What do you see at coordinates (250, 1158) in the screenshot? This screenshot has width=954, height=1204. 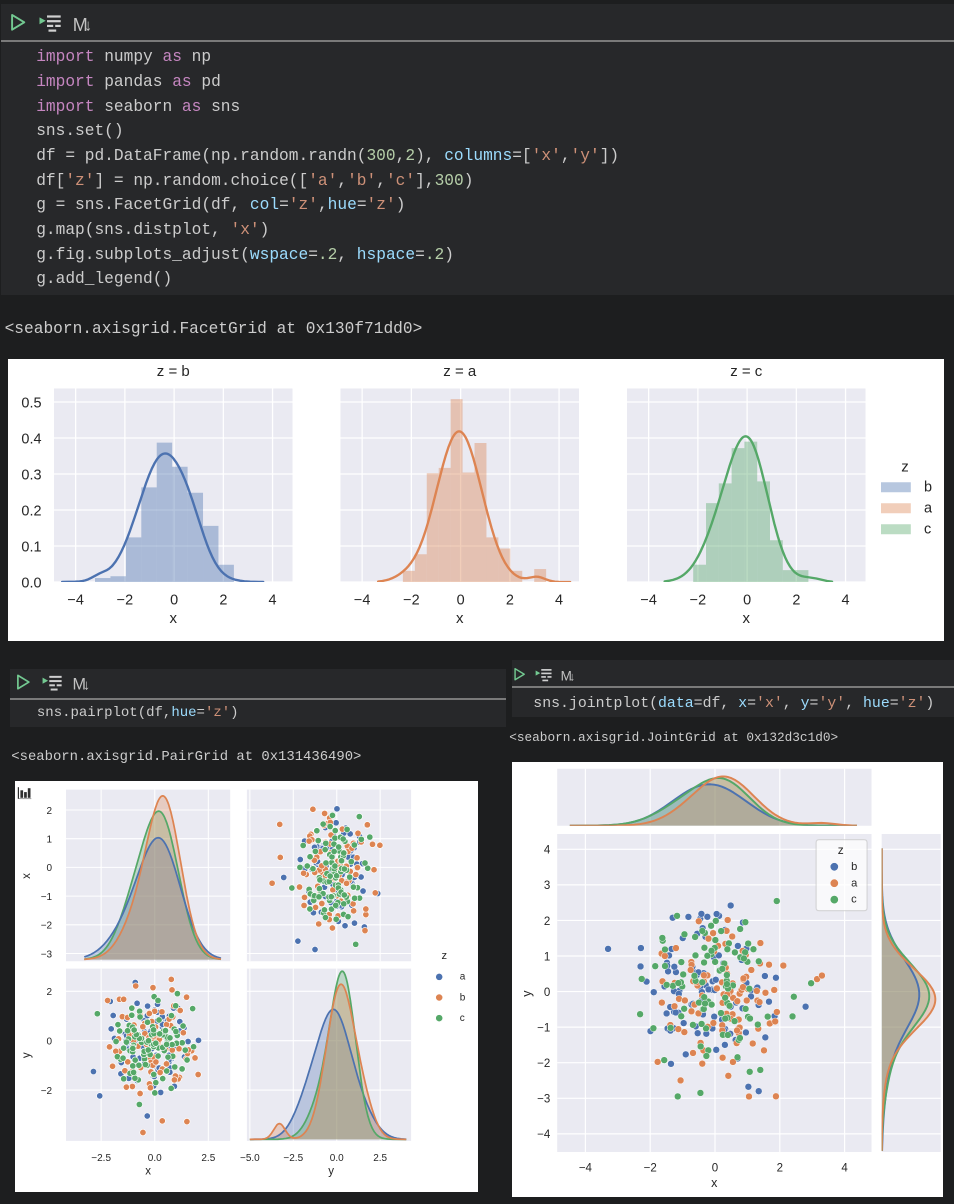 I see `svg-text: −5.0` at bounding box center [250, 1158].